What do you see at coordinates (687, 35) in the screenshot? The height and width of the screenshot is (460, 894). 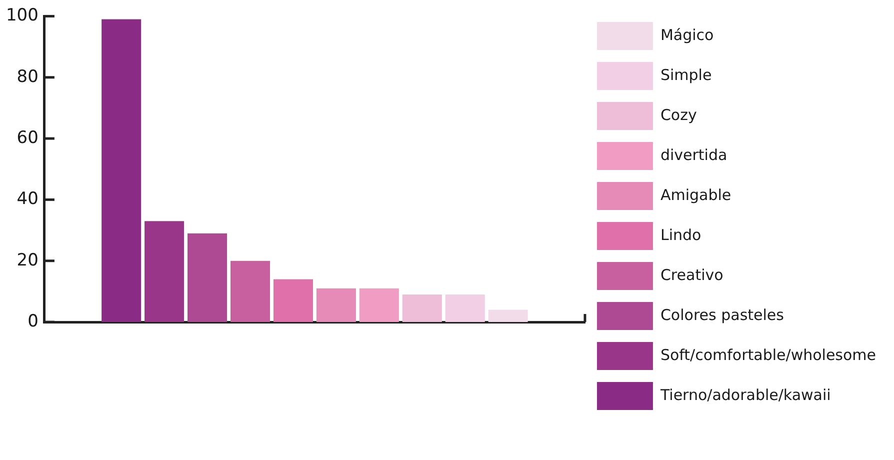 I see `legend-label: Mágico` at bounding box center [687, 35].